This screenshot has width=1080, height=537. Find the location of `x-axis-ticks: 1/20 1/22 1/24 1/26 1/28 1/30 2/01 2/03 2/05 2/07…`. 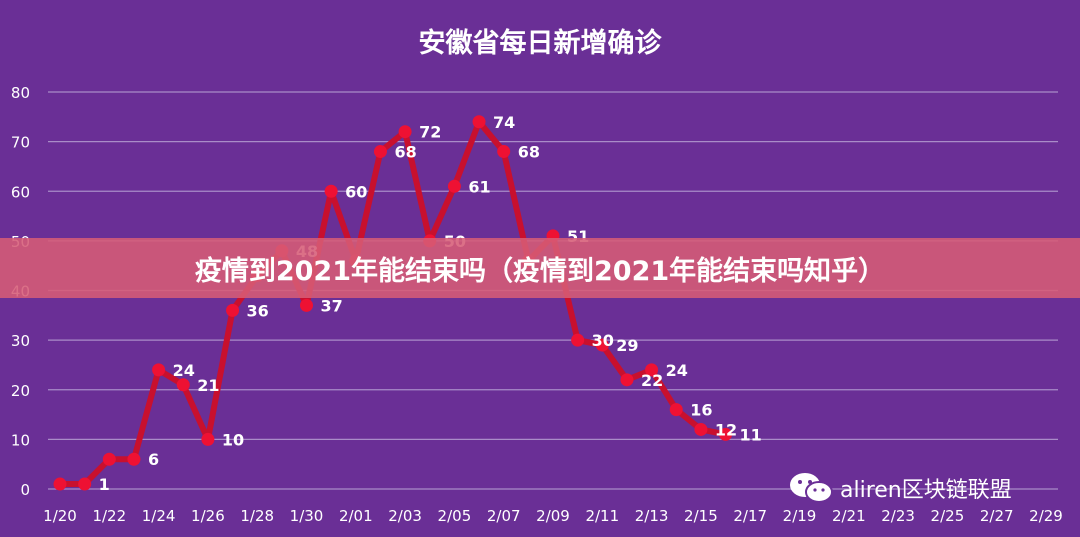

x-axis-ticks: 1/20 1/22 1/24 1/26 1/28 1/30 2/01 2/03 2/05 2/07… is located at coordinates (553, 516).